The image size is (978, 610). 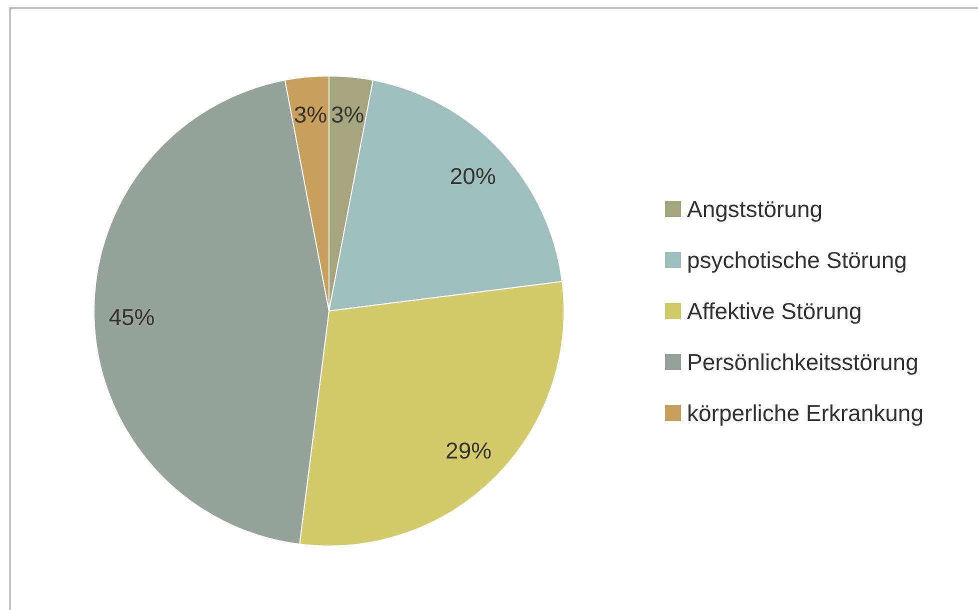 What do you see at coordinates (774, 311) in the screenshot?
I see `legend-label: Affektive Störung` at bounding box center [774, 311].